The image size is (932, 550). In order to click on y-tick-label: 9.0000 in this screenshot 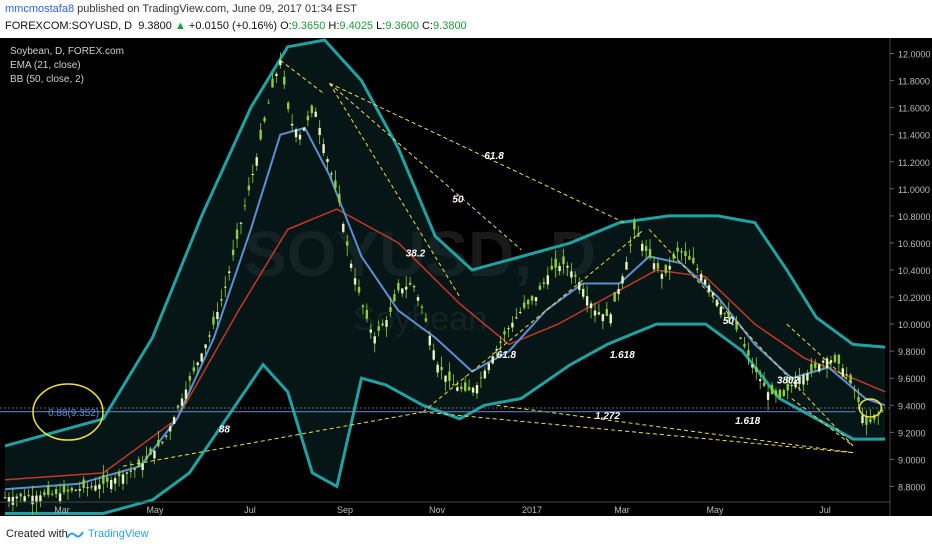, I will do `click(912, 460)`.